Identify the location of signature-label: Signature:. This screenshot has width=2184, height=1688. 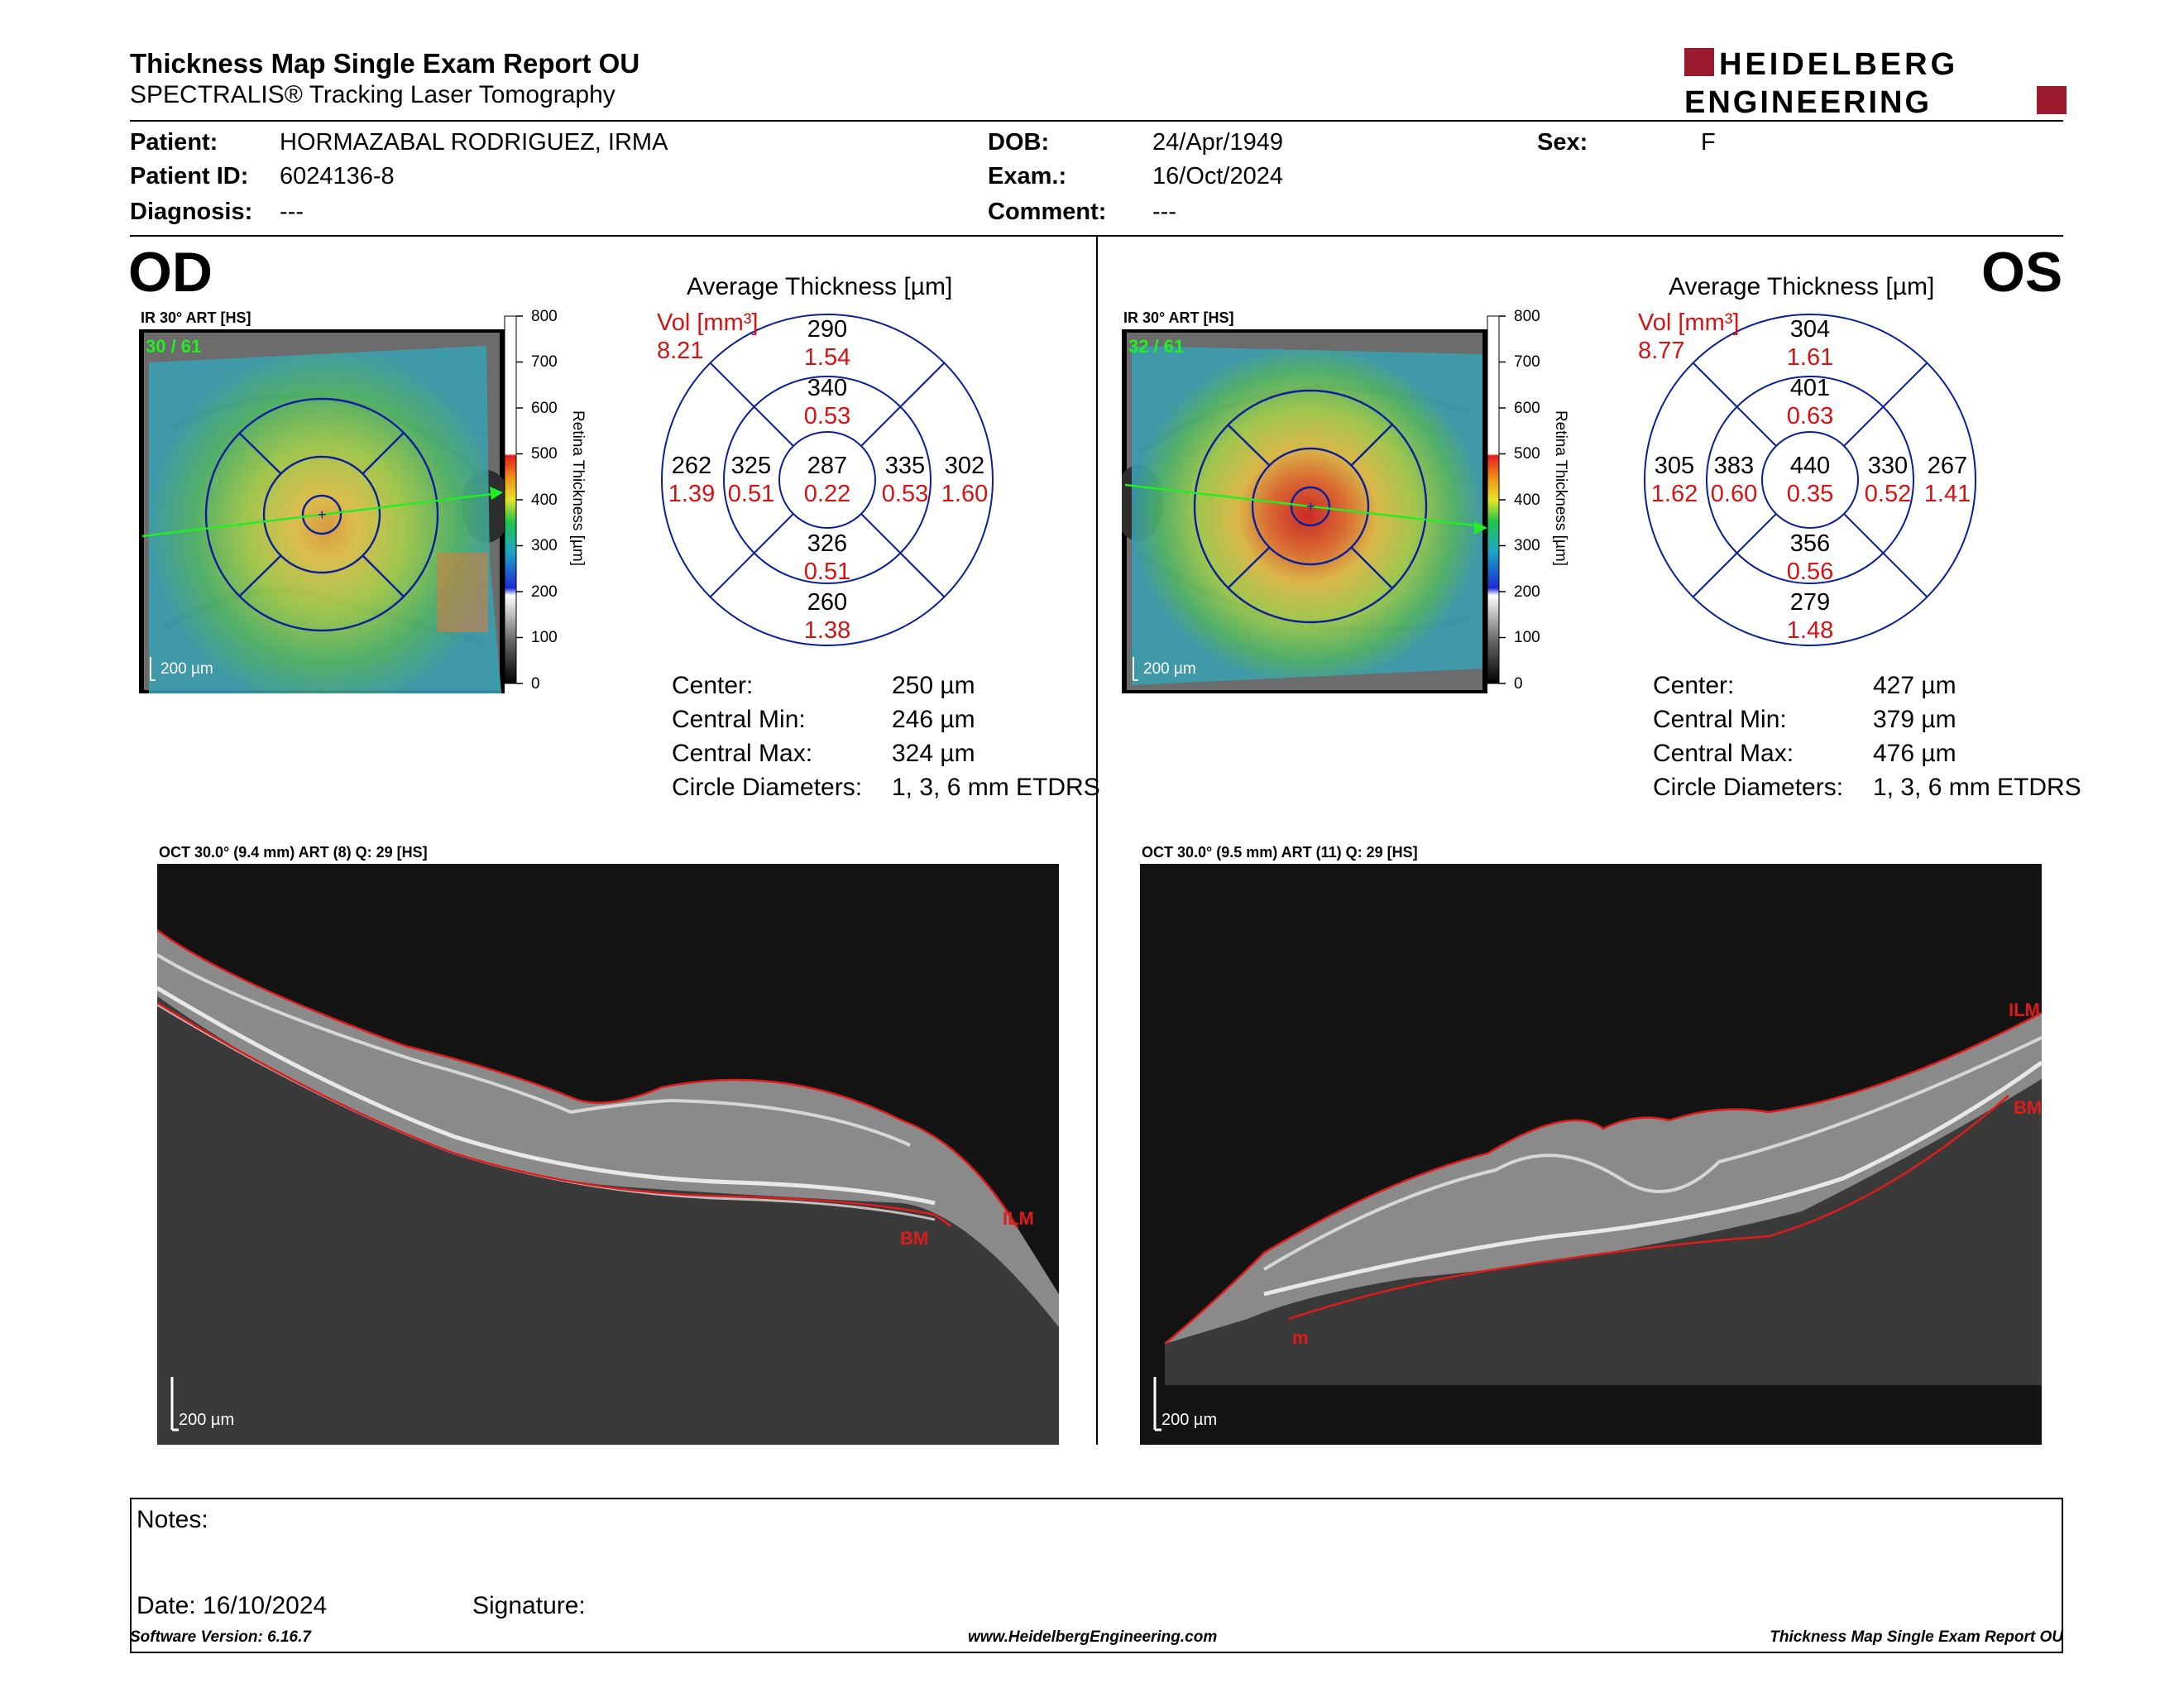
(529, 1605).